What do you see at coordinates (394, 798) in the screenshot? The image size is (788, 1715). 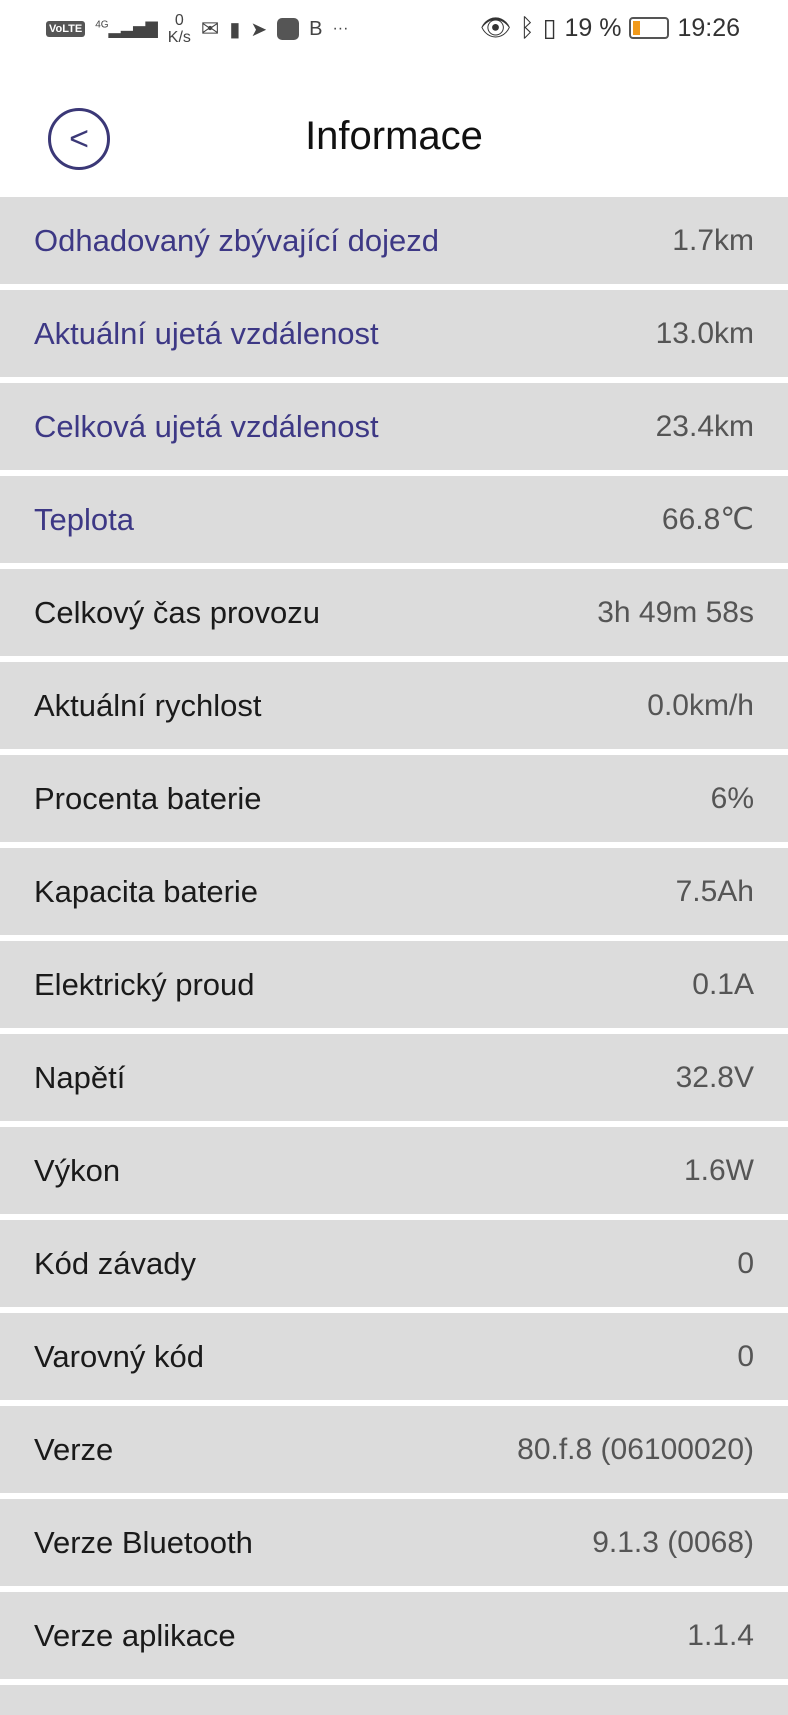 I see `list-item: Procenta baterie 6%` at bounding box center [394, 798].